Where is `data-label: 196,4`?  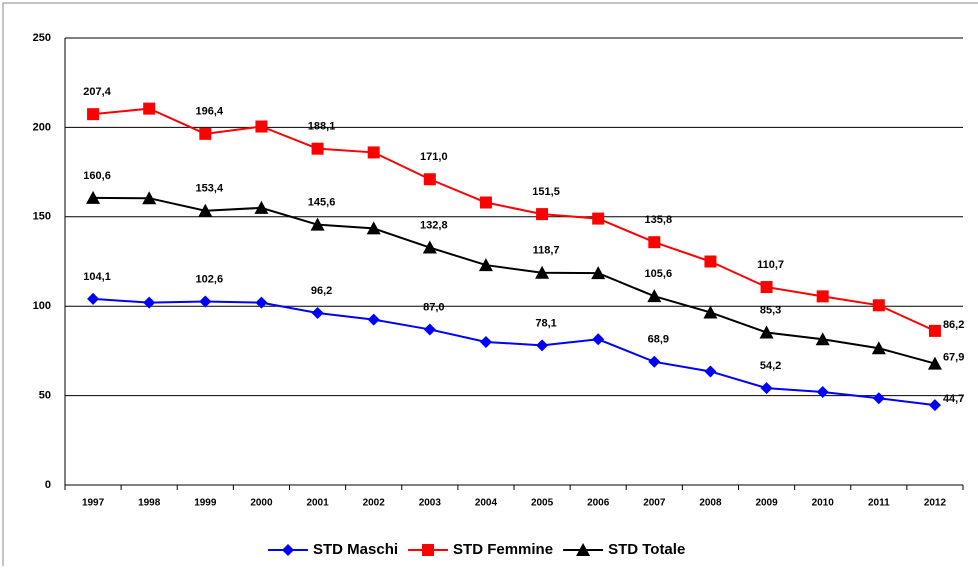 data-label: 196,4 is located at coordinates (210, 112).